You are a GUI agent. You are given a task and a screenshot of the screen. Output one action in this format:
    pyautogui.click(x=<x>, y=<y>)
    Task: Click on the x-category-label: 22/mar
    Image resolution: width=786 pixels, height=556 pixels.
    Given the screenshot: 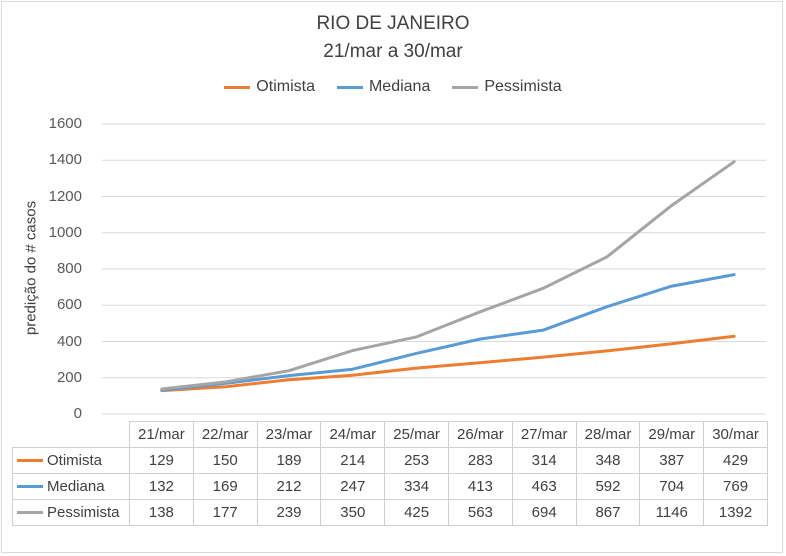 What is the action you would take?
    pyautogui.click(x=225, y=434)
    